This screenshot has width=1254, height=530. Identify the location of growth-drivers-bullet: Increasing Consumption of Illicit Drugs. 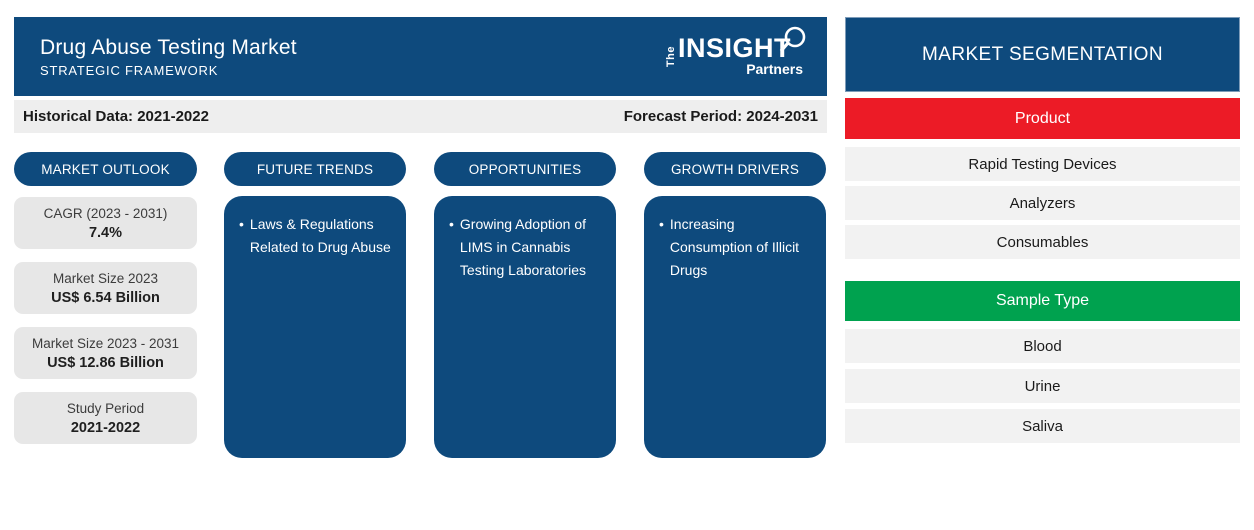
(736, 247).